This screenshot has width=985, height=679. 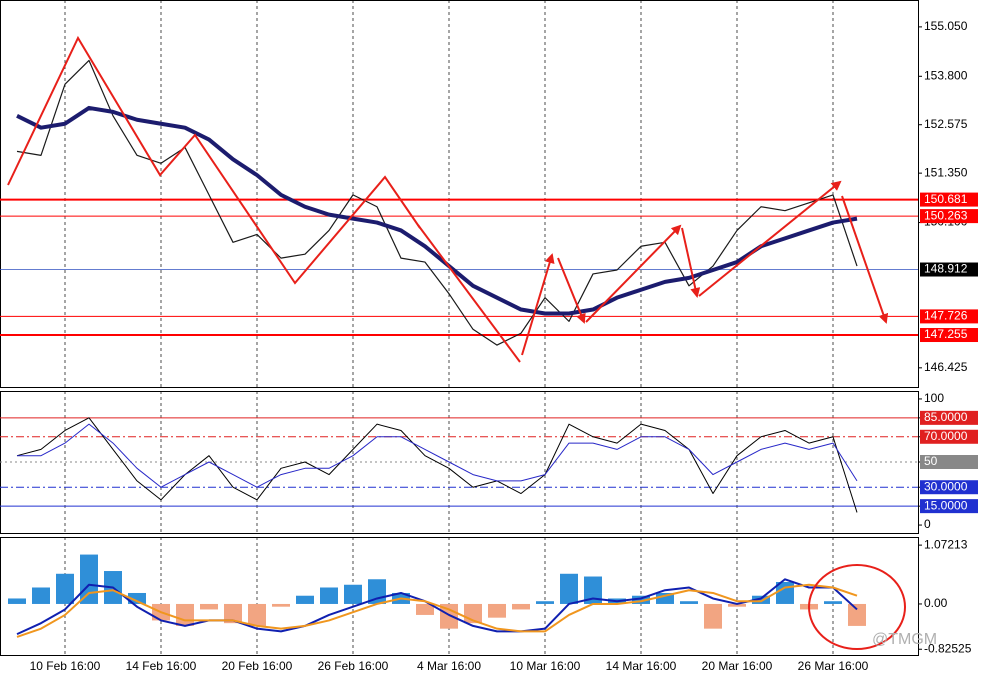 What do you see at coordinates (948, 648) in the screenshot?
I see `y-tick-label: -0.82525` at bounding box center [948, 648].